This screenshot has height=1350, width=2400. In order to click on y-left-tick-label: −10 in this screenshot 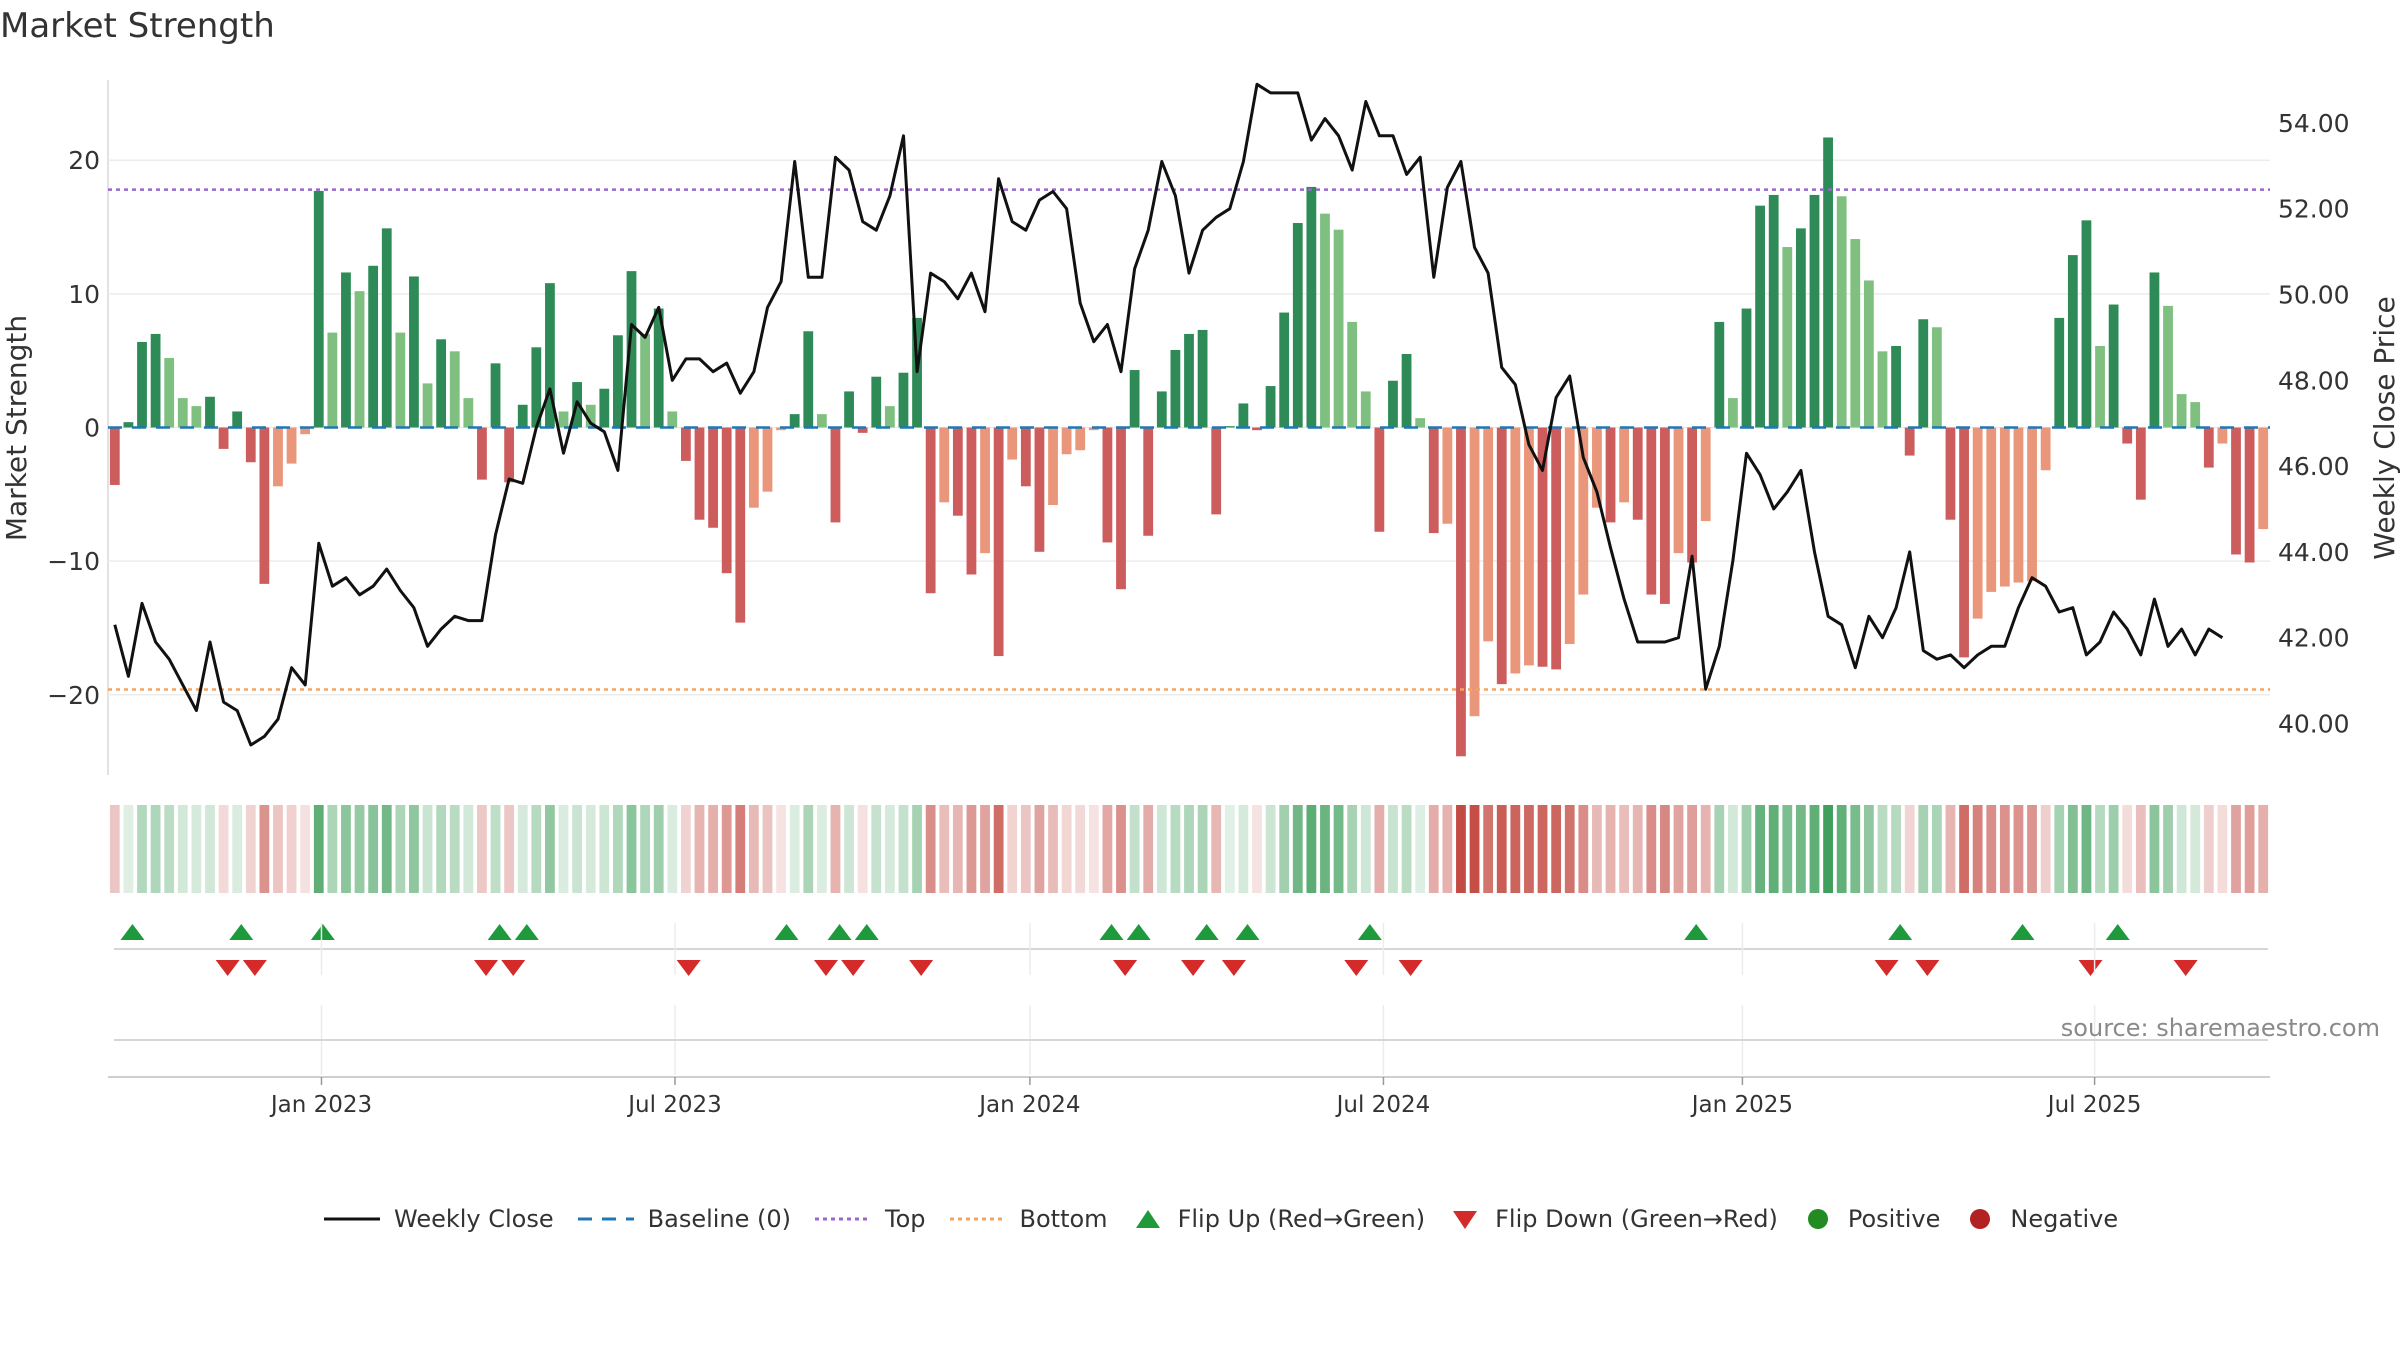, I will do `click(73, 561)`.